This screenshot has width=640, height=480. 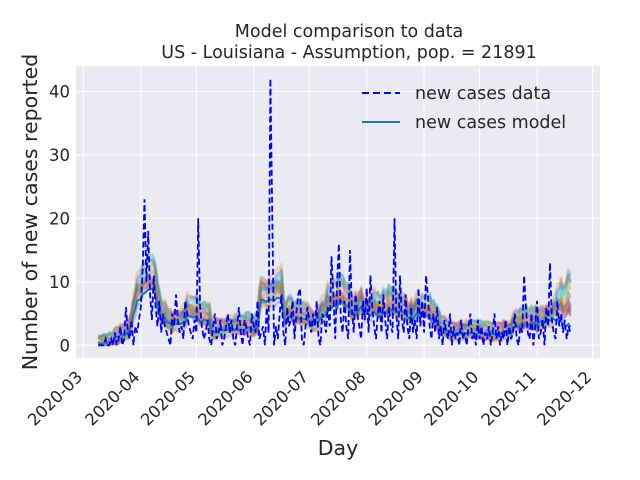 I want to click on y-tick-label: 20, so click(x=59, y=218).